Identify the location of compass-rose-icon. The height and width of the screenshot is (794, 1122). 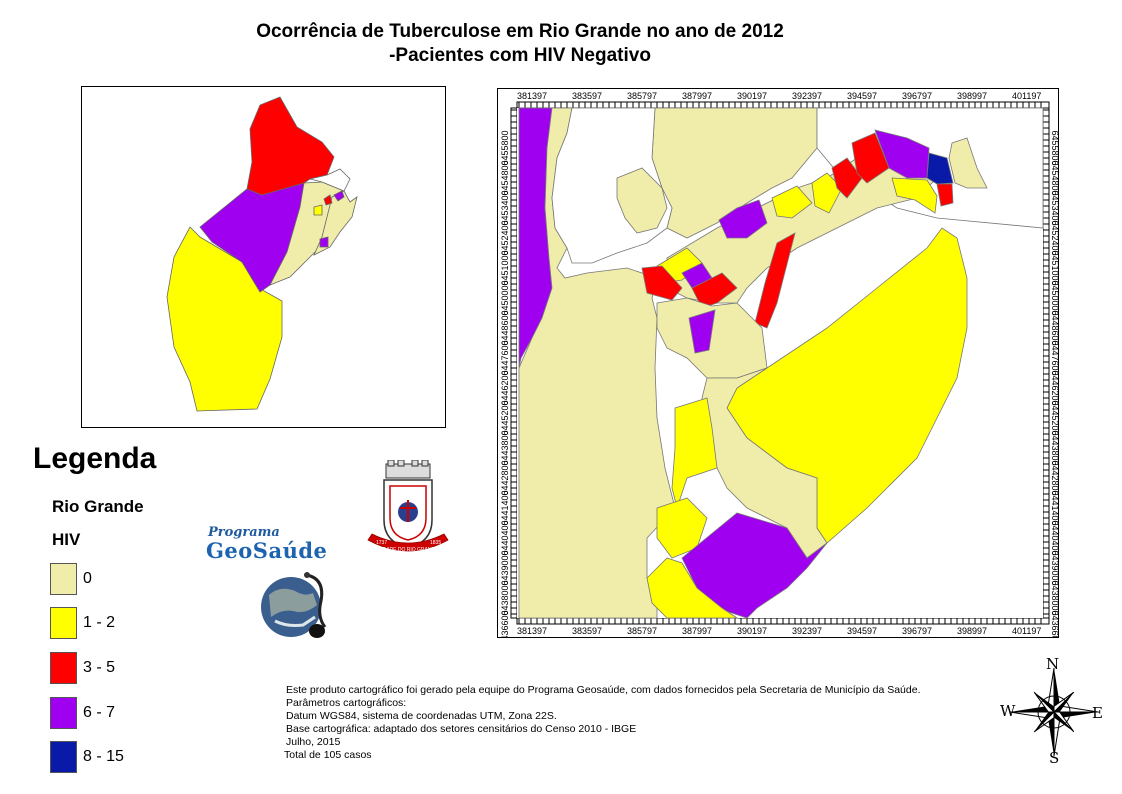
(1054, 712).